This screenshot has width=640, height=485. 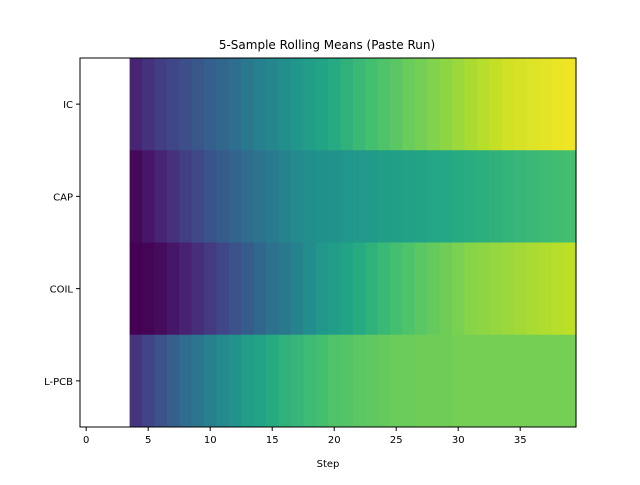 I want to click on x-axis-label: Step, so click(x=328, y=464).